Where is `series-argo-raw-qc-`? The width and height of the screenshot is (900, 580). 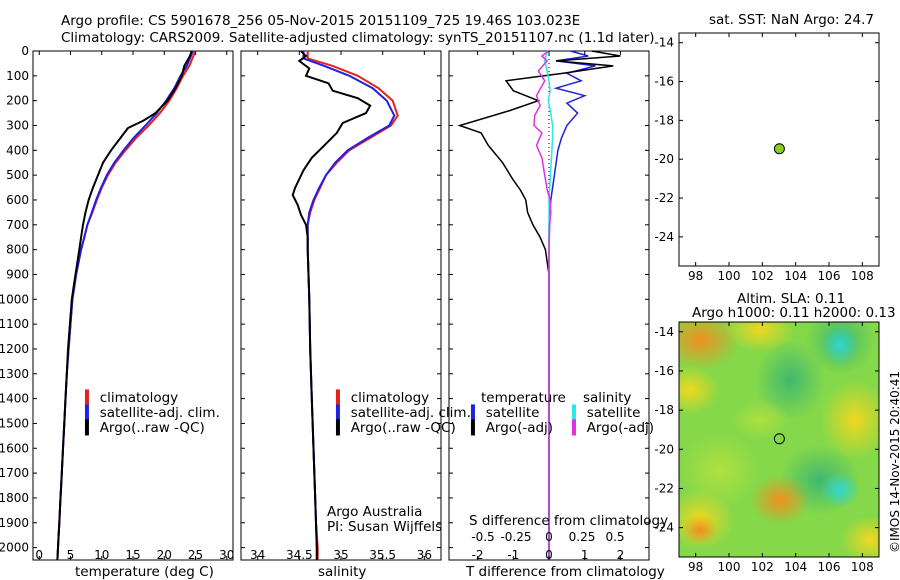 series-argo-raw-qc- is located at coordinates (124, 305).